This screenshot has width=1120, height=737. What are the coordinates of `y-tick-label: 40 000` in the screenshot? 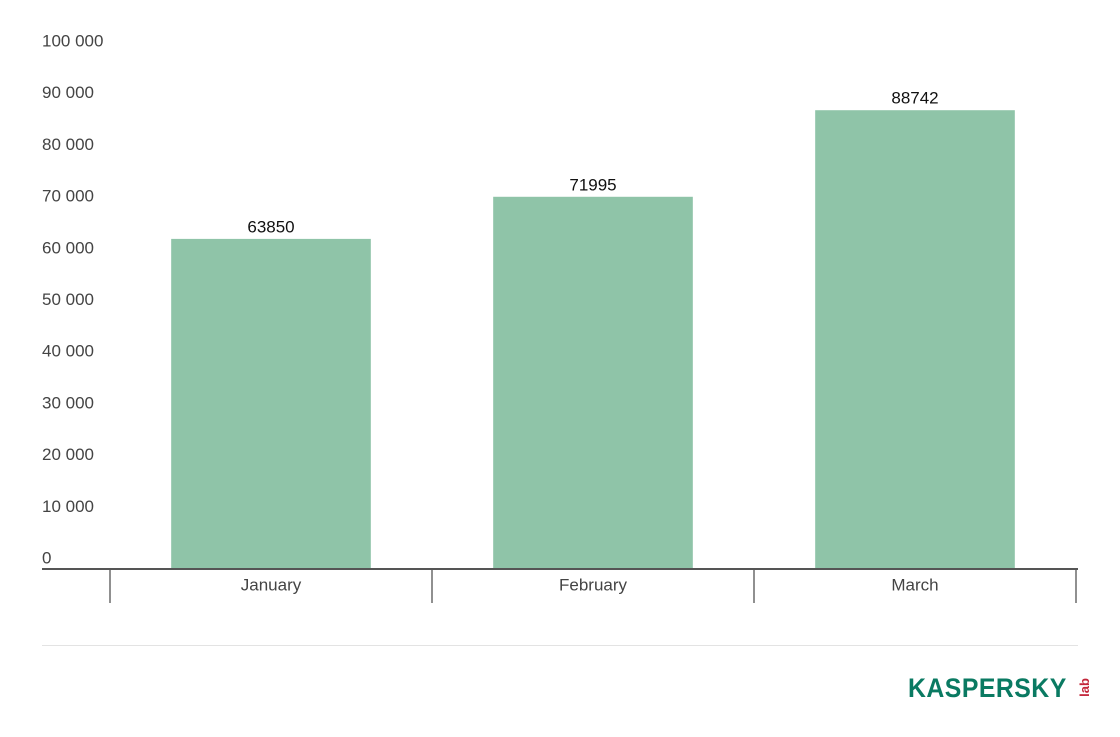 It's located at (68, 351).